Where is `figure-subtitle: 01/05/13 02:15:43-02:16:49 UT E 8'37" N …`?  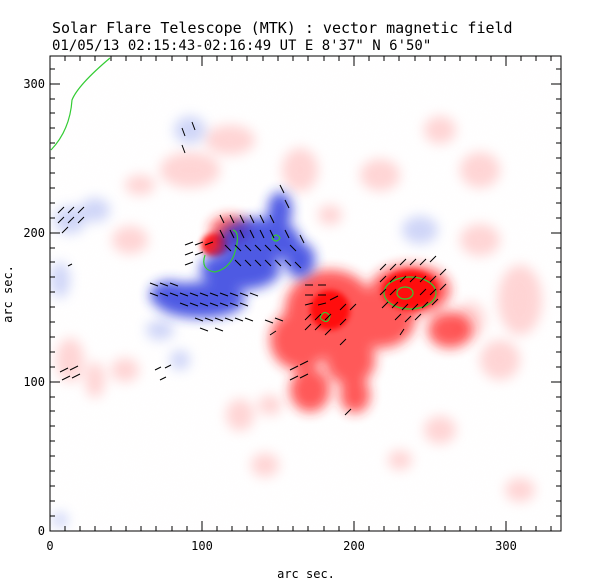
figure-subtitle: 01/05/13 02:15:43-02:16:49 UT E 8'37" N … is located at coordinates (241, 46).